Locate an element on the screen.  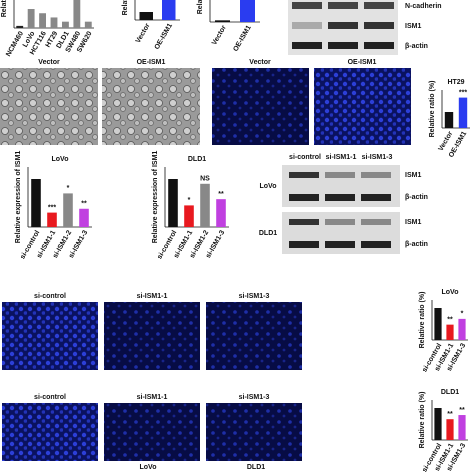
blot-column: si-control is located at coordinates (305, 157).